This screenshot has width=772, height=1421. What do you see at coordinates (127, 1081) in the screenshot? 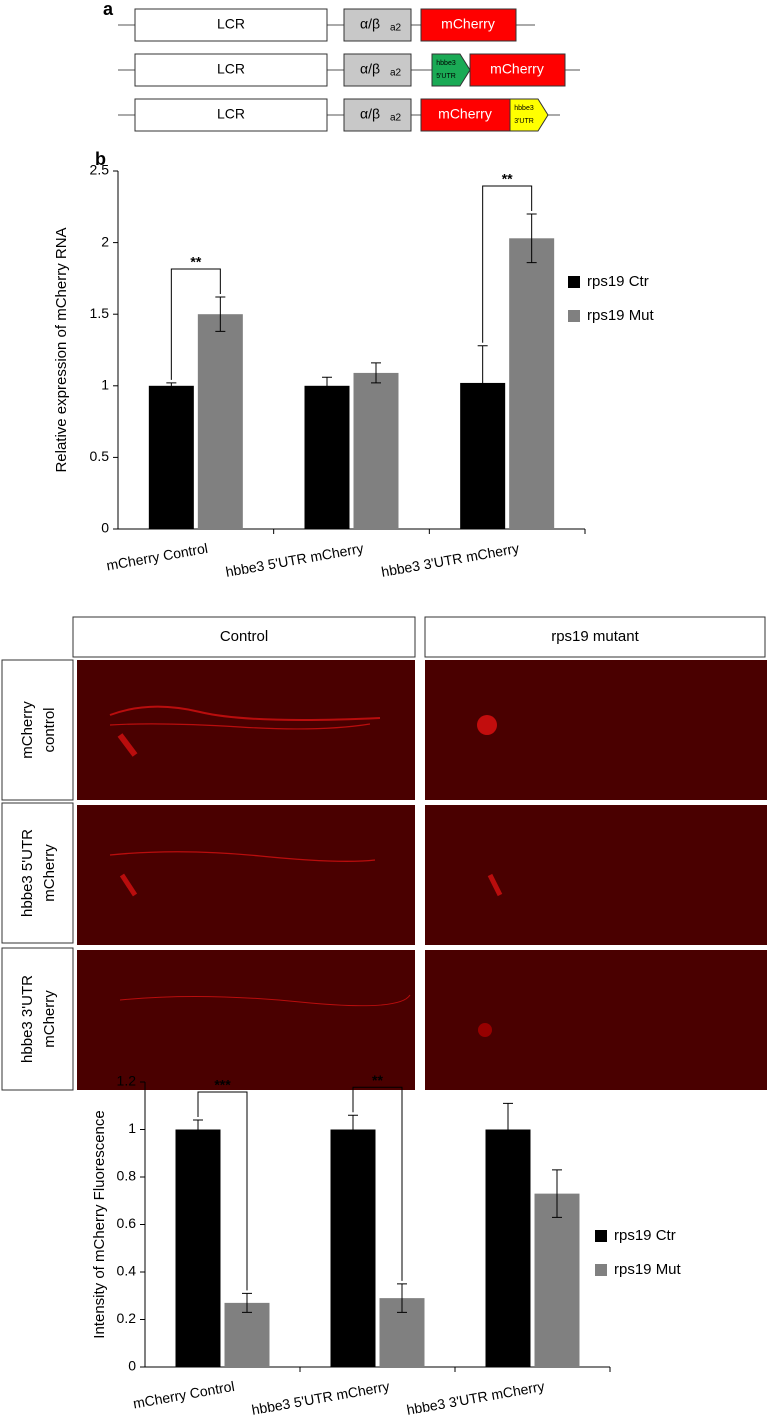
I see `y-tick-label: 1.2` at bounding box center [127, 1081].